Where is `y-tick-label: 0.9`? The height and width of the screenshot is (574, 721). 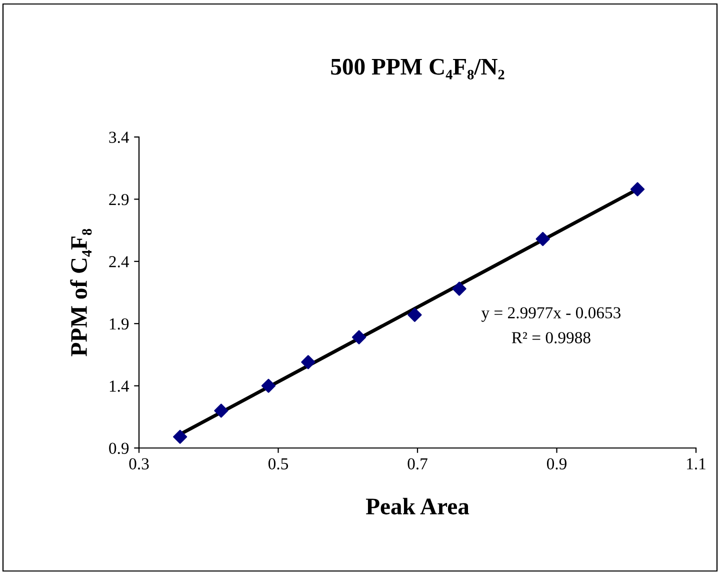 y-tick-label: 0.9 is located at coordinates (119, 448).